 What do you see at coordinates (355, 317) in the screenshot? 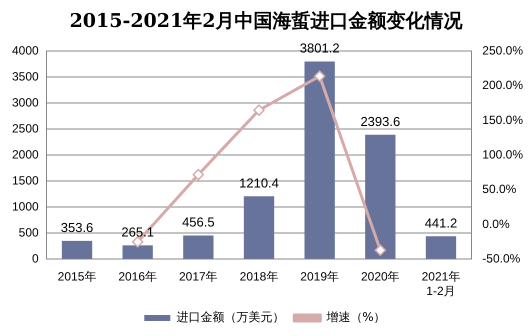
I see `legend-label: 增速（%）` at bounding box center [355, 317].